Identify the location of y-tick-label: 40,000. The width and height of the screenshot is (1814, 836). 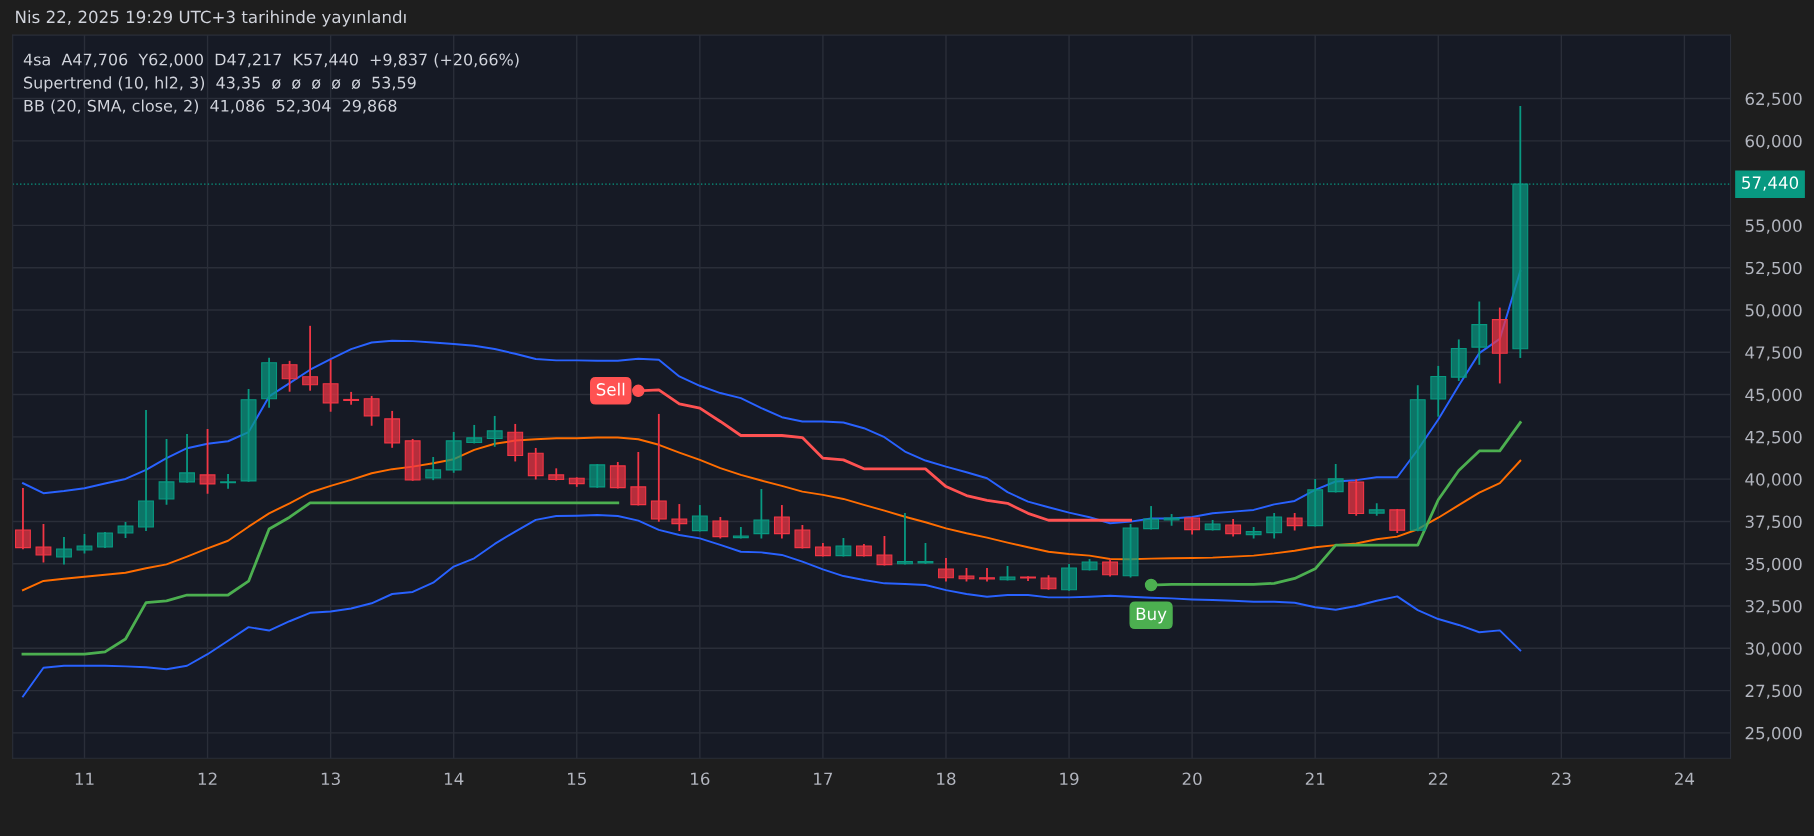
(1773, 480).